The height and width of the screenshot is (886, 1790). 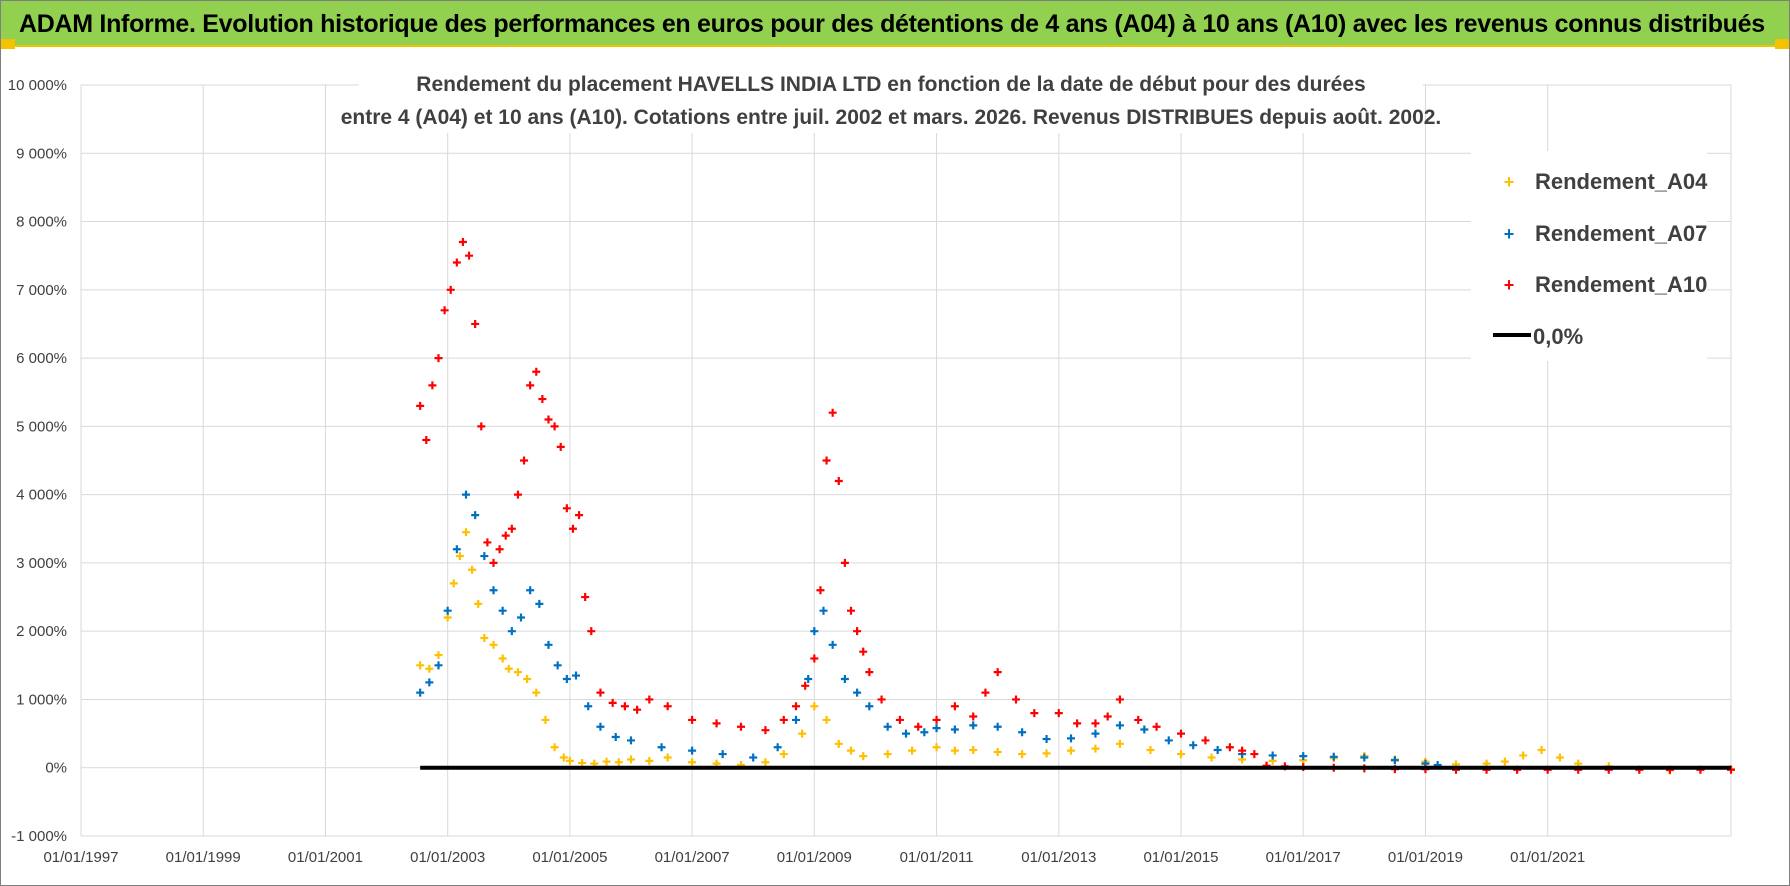 I want to click on y-tick-label: 4 000%, so click(x=41, y=495).